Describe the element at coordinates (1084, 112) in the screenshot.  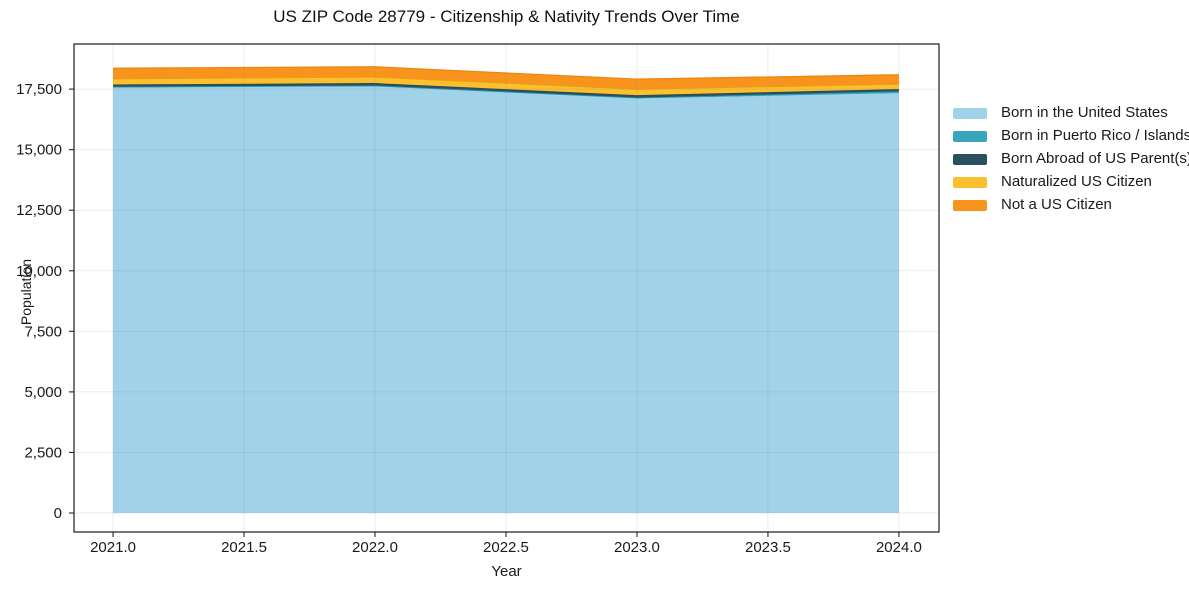
I see `legend-label: Born in the United States` at that location.